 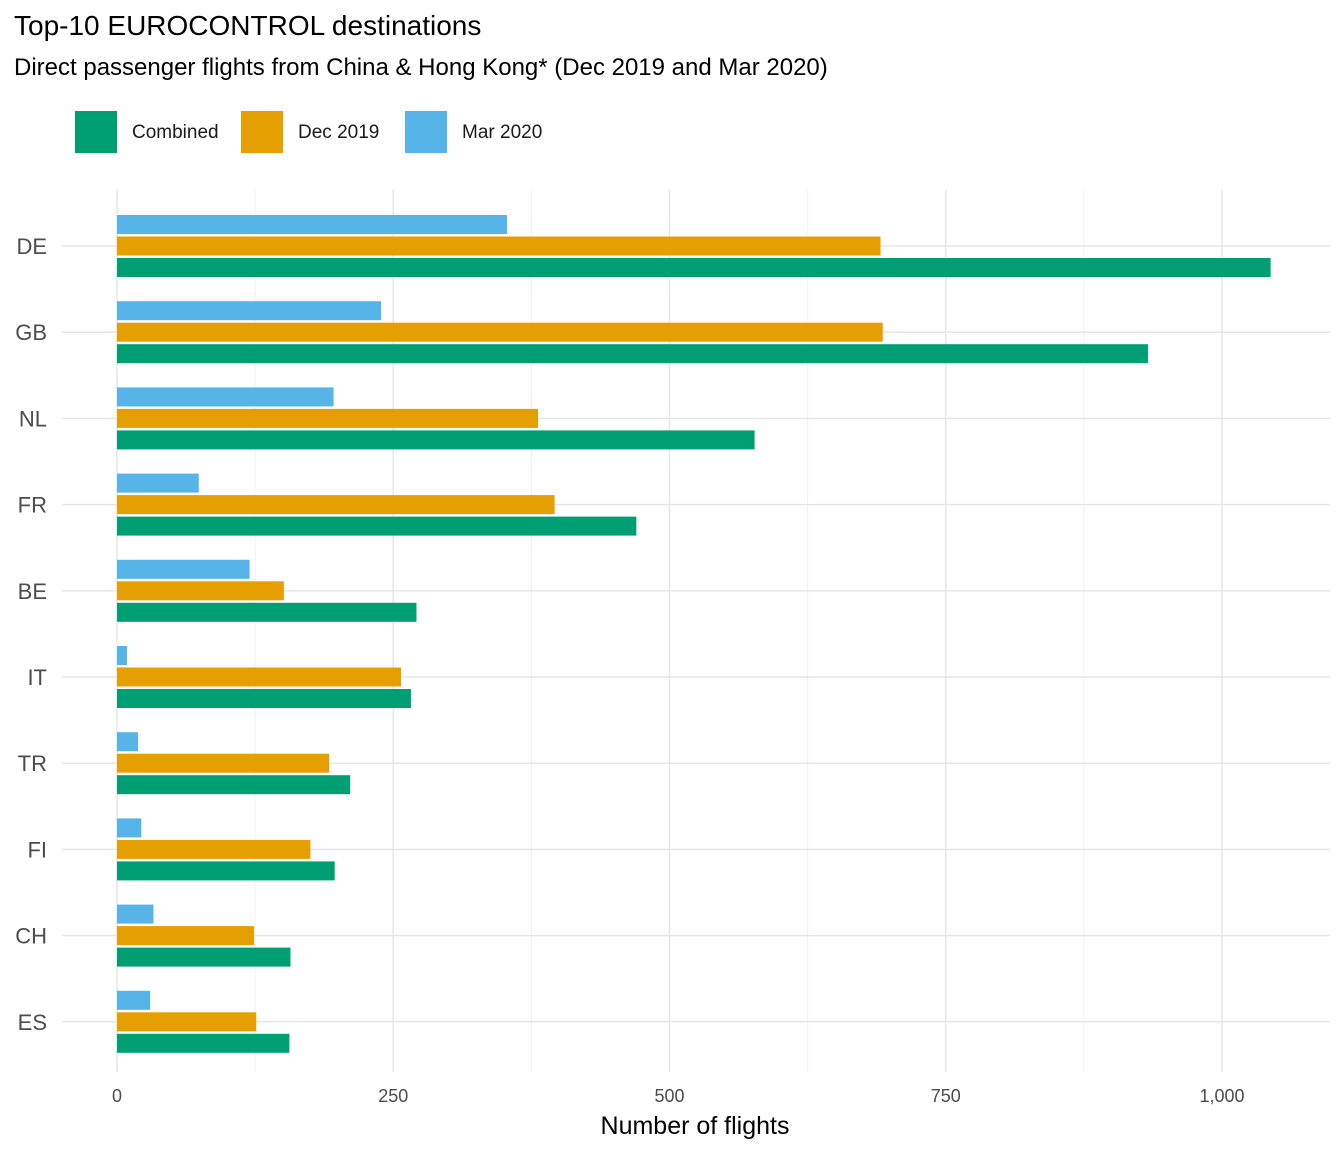 I want to click on bar-nl-mar-2020, so click(x=225, y=397).